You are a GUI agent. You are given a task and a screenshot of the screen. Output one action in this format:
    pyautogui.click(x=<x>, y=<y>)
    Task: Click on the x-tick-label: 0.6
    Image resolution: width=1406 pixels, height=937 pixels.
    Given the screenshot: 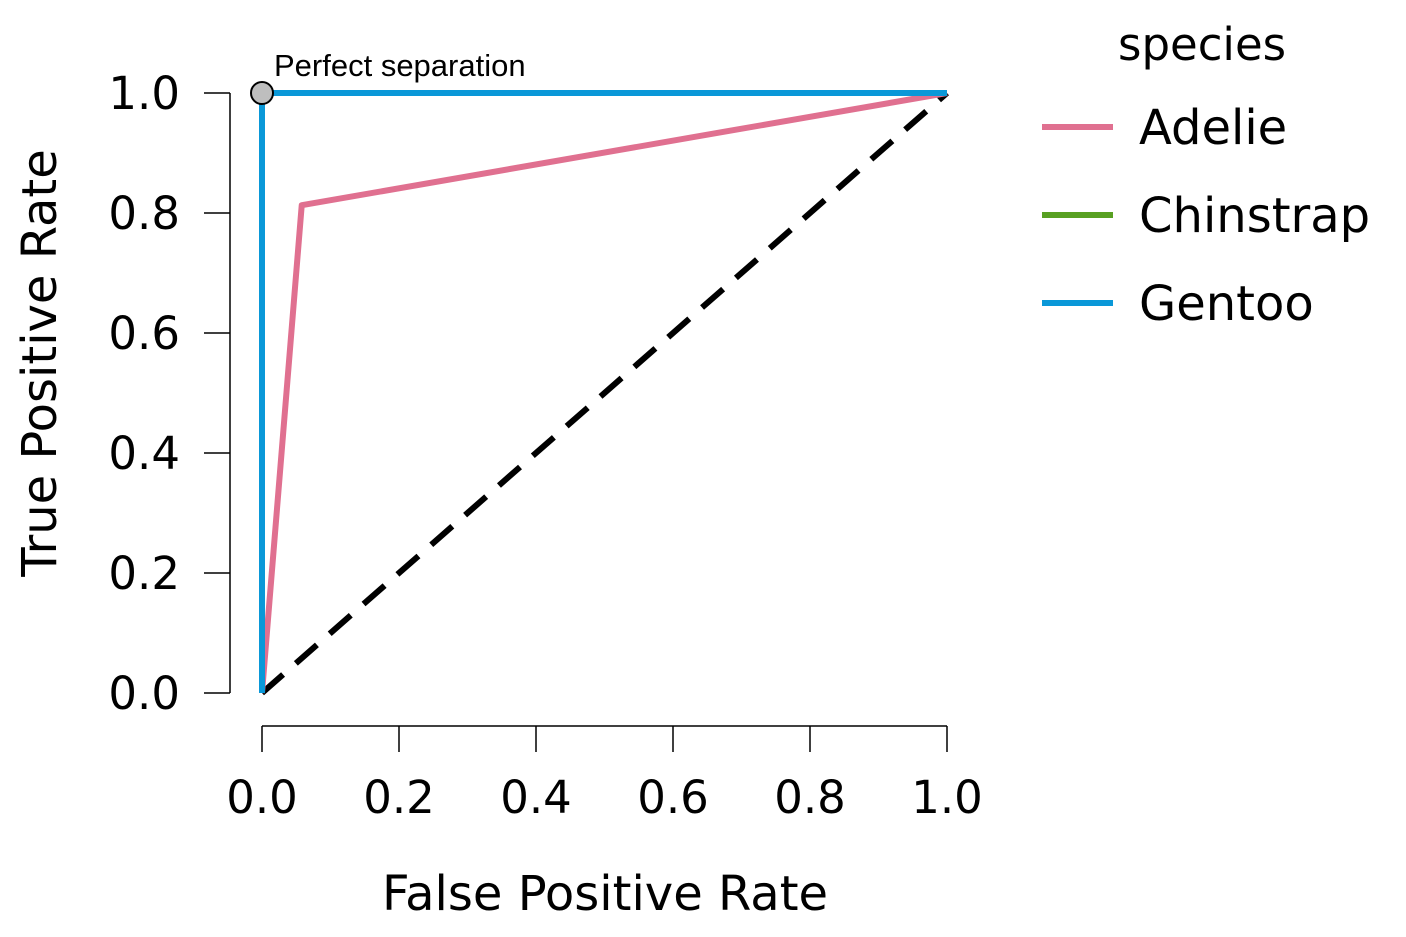 What is the action you would take?
    pyautogui.click(x=673, y=797)
    